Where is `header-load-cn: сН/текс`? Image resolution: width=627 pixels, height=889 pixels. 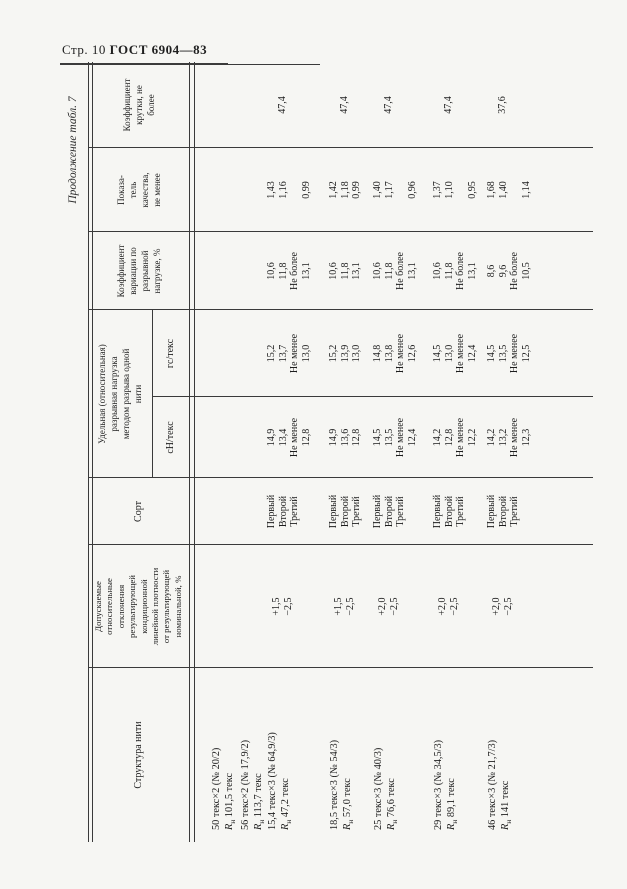 header-load-cn: сН/текс is located at coordinates (170, 437).